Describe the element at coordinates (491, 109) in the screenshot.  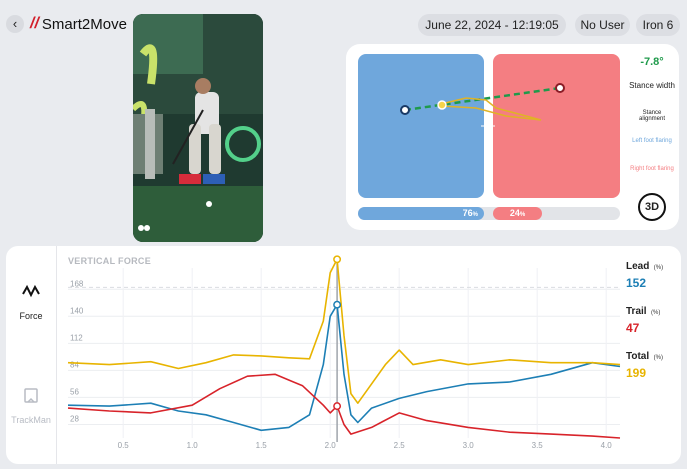
I see `cop-trace` at that location.